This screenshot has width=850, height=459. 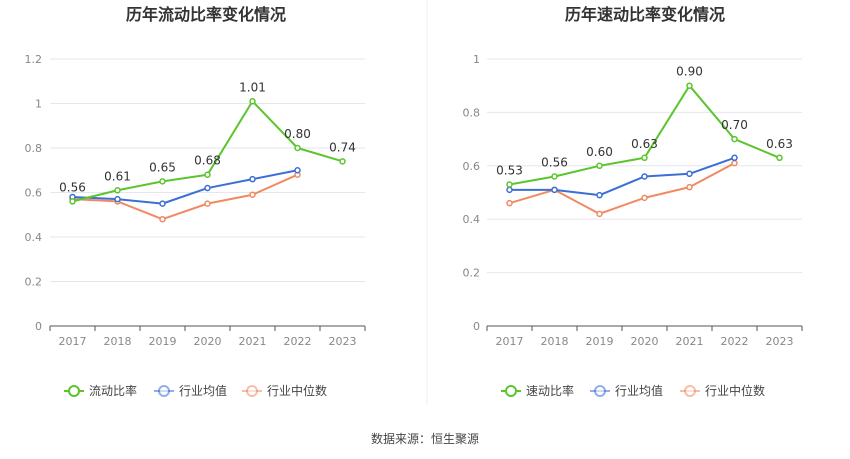 I want to click on source-note: 数据来源：恒生聚源, so click(x=425, y=438).